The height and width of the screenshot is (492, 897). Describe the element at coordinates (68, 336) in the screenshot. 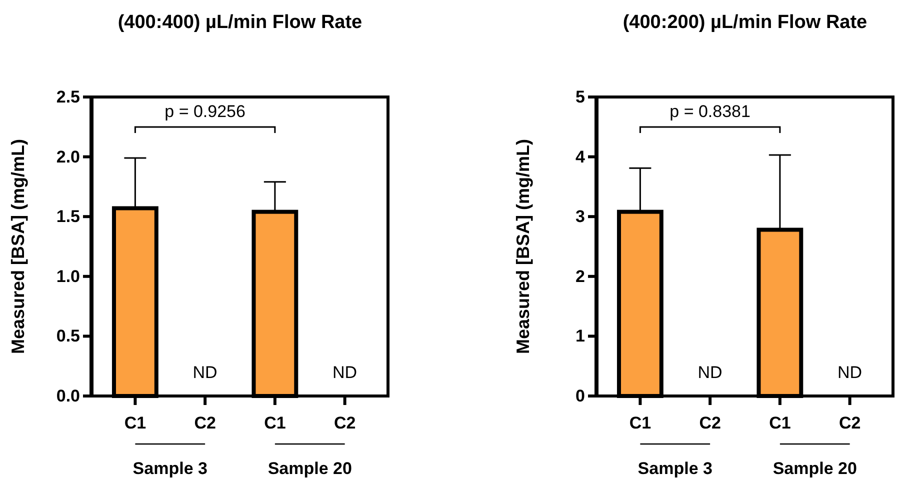

I see `y-tick-label: 0.5` at that location.